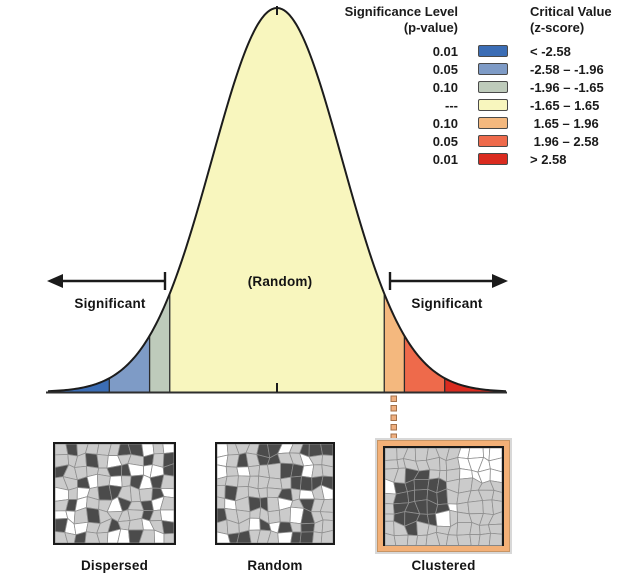 The image size is (633, 579). What do you see at coordinates (567, 87) in the screenshot?
I see `z-range-label: -1.96 – -1.65` at bounding box center [567, 87].